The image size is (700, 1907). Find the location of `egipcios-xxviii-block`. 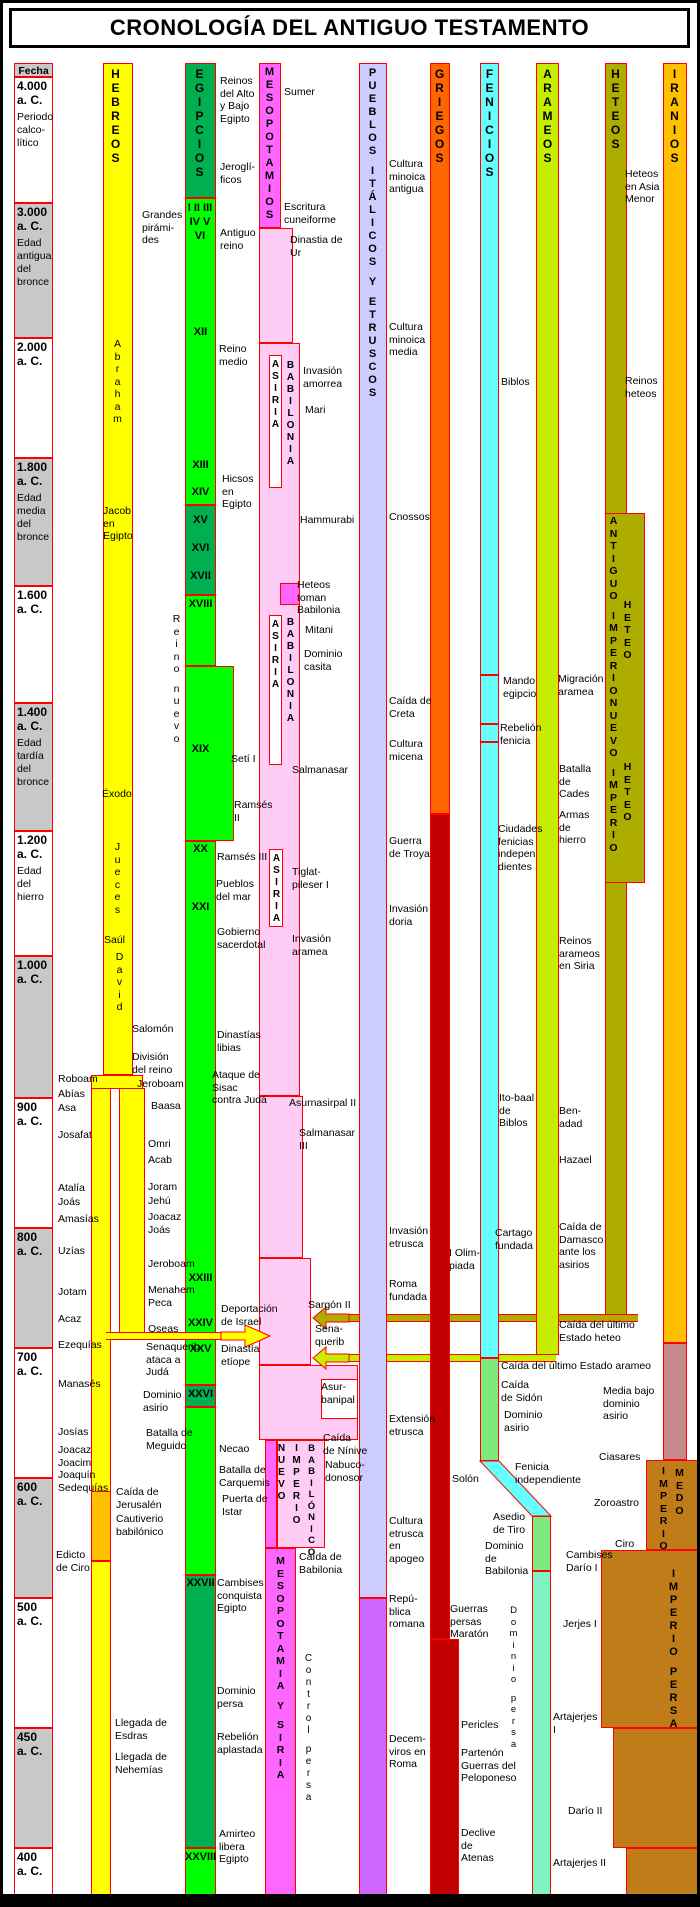

egipcios-xxviii-block is located at coordinates (200, 1873).